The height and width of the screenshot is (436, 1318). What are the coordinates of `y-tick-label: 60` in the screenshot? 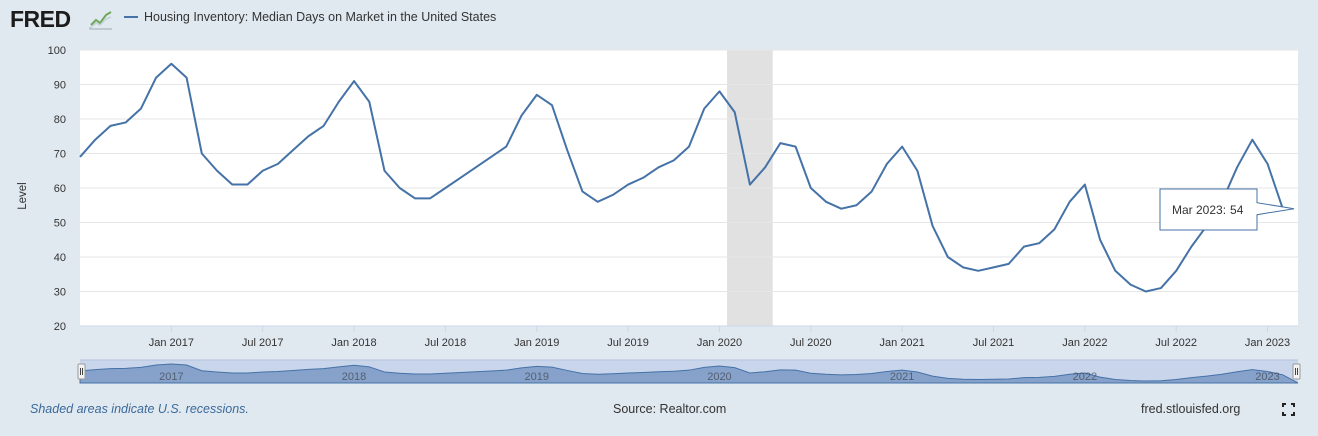 It's located at (60, 189).